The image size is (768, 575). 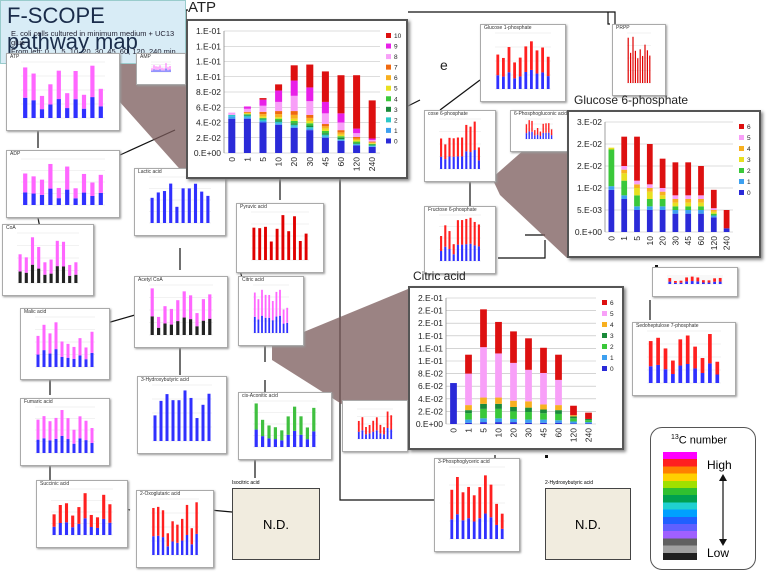 I want to click on mini-chart: Malic acid, so click(x=65, y=344).